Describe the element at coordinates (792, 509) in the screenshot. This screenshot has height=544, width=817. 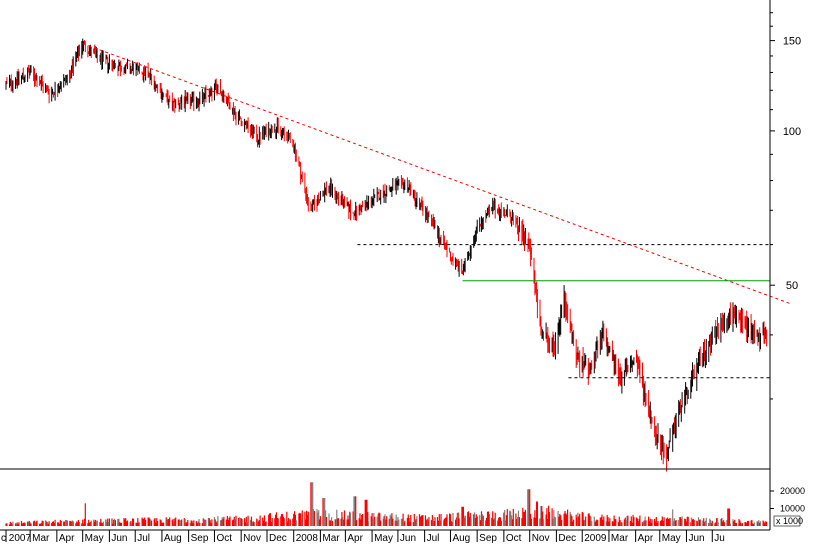
I see `volume-tick-label: 10000` at that location.